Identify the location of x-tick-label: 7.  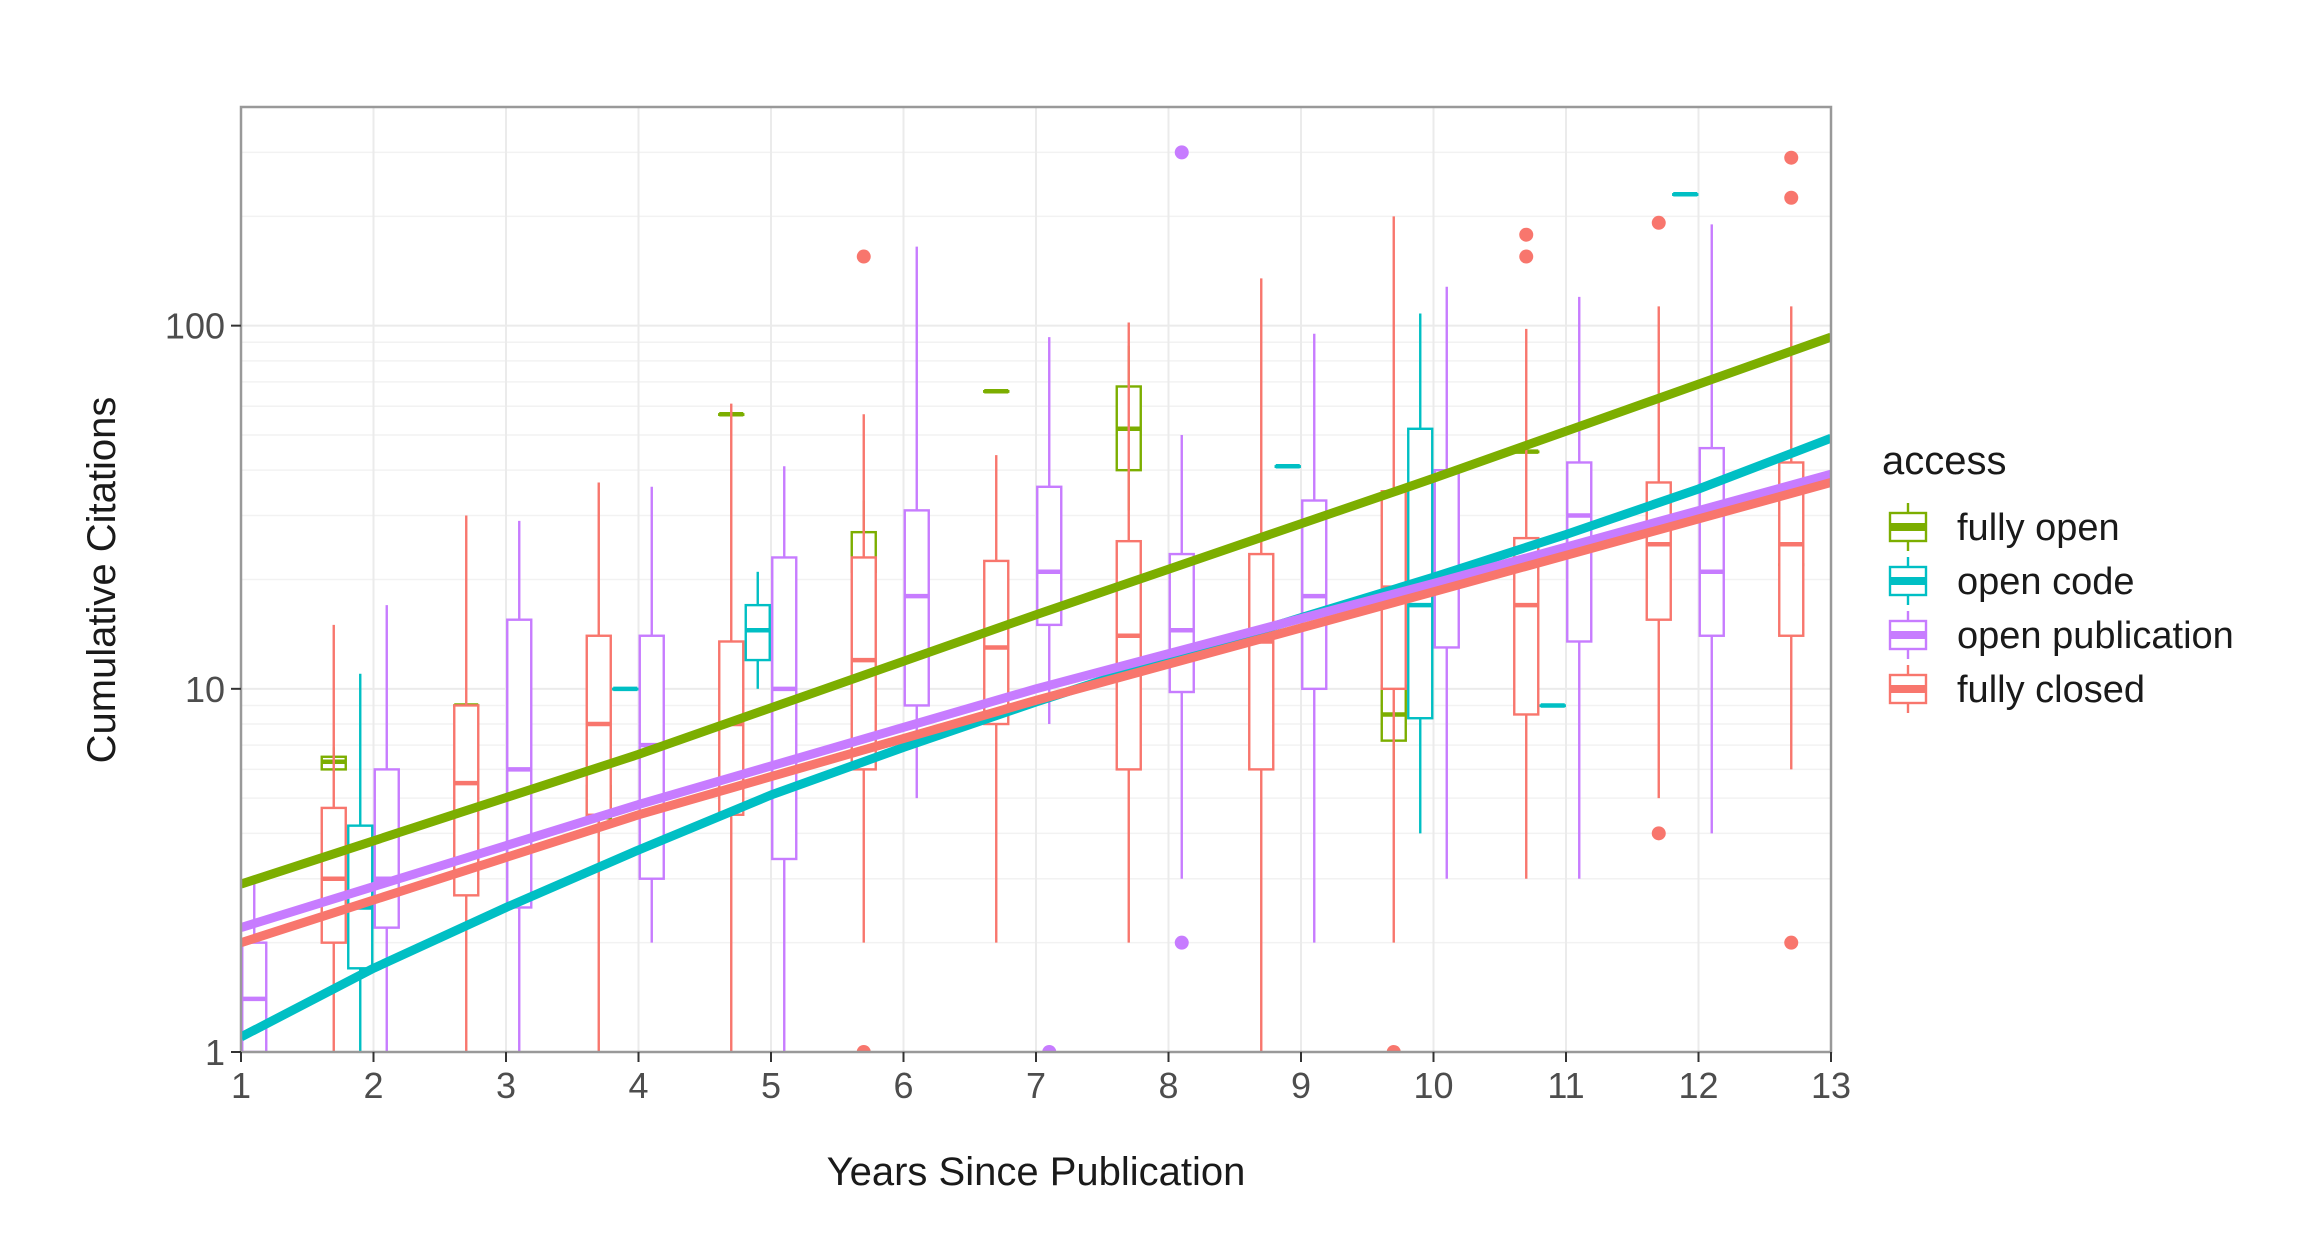
(1036, 1085).